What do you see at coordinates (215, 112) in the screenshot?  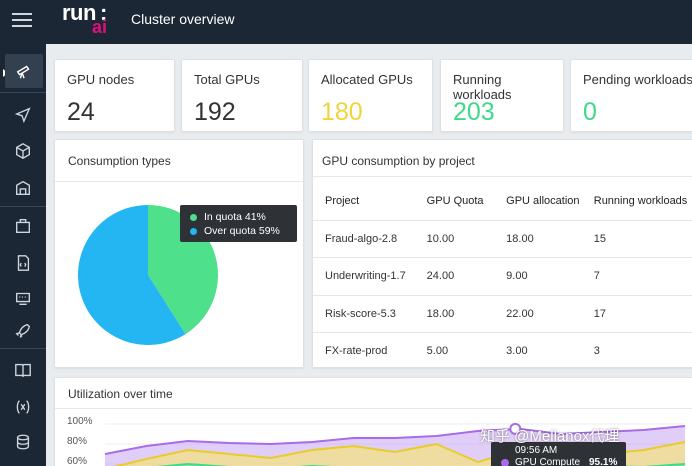 I see `kpi-value: 192` at bounding box center [215, 112].